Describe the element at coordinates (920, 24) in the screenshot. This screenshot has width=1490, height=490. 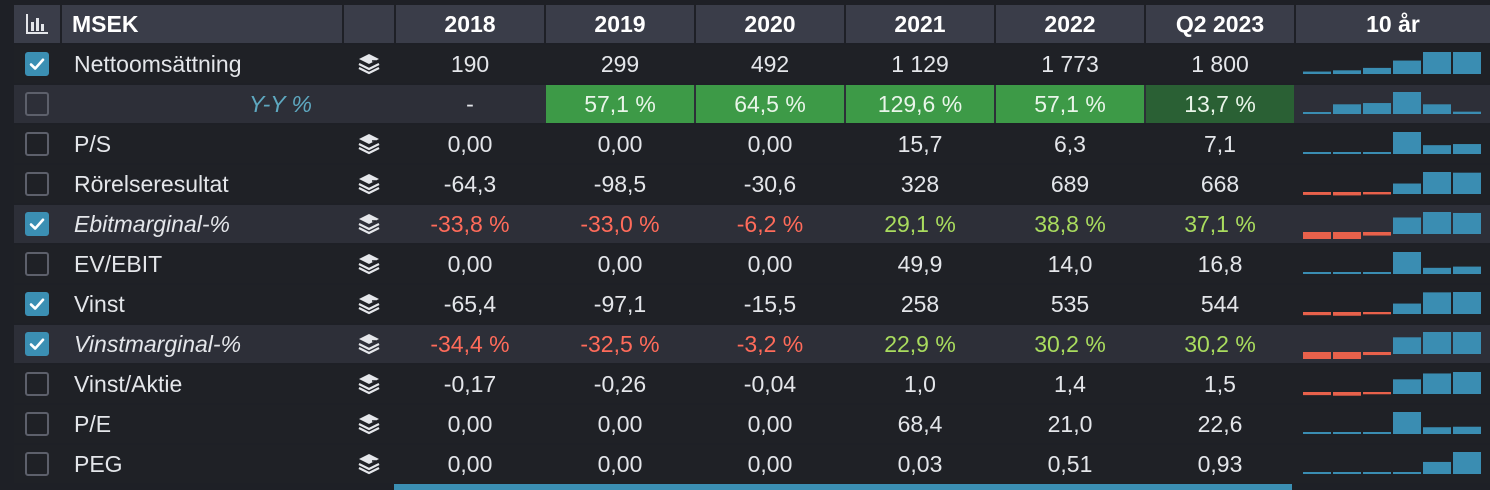
I see `year-header: 2021` at that location.